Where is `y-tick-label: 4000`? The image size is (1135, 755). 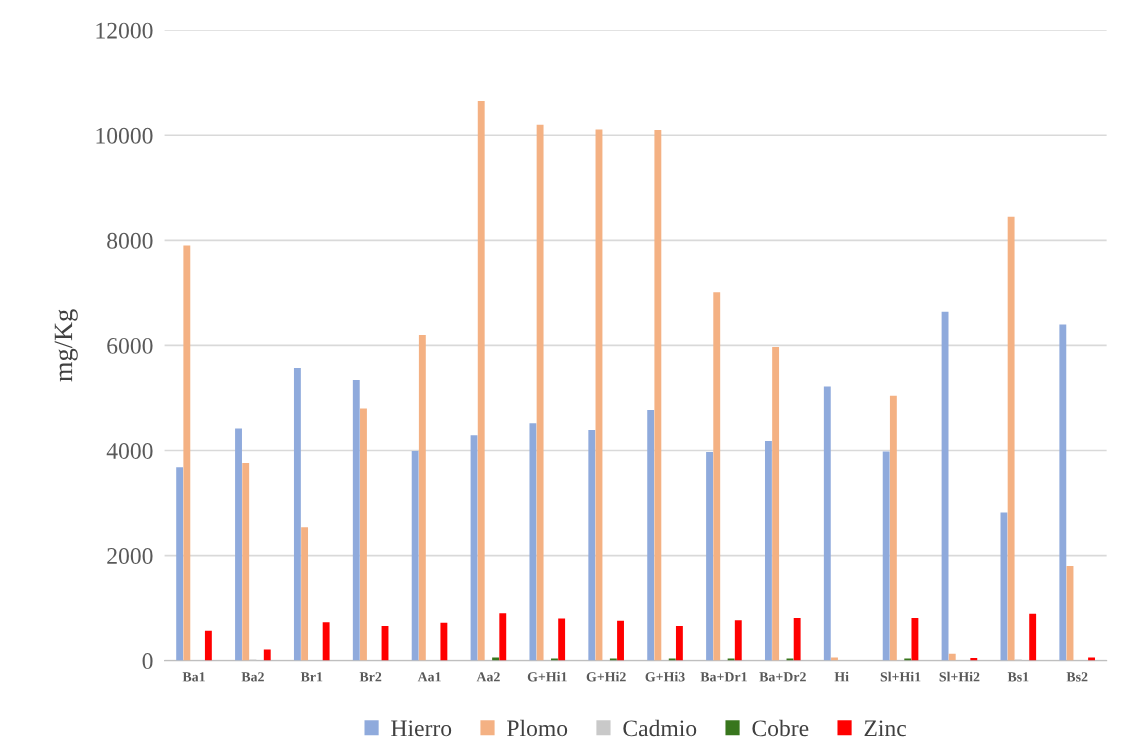 y-tick-label: 4000 is located at coordinates (129, 450).